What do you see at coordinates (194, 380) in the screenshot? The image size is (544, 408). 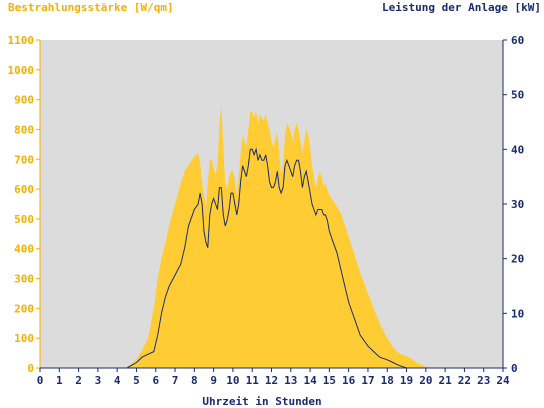 I see `x-tick-label: 8` at bounding box center [194, 380].